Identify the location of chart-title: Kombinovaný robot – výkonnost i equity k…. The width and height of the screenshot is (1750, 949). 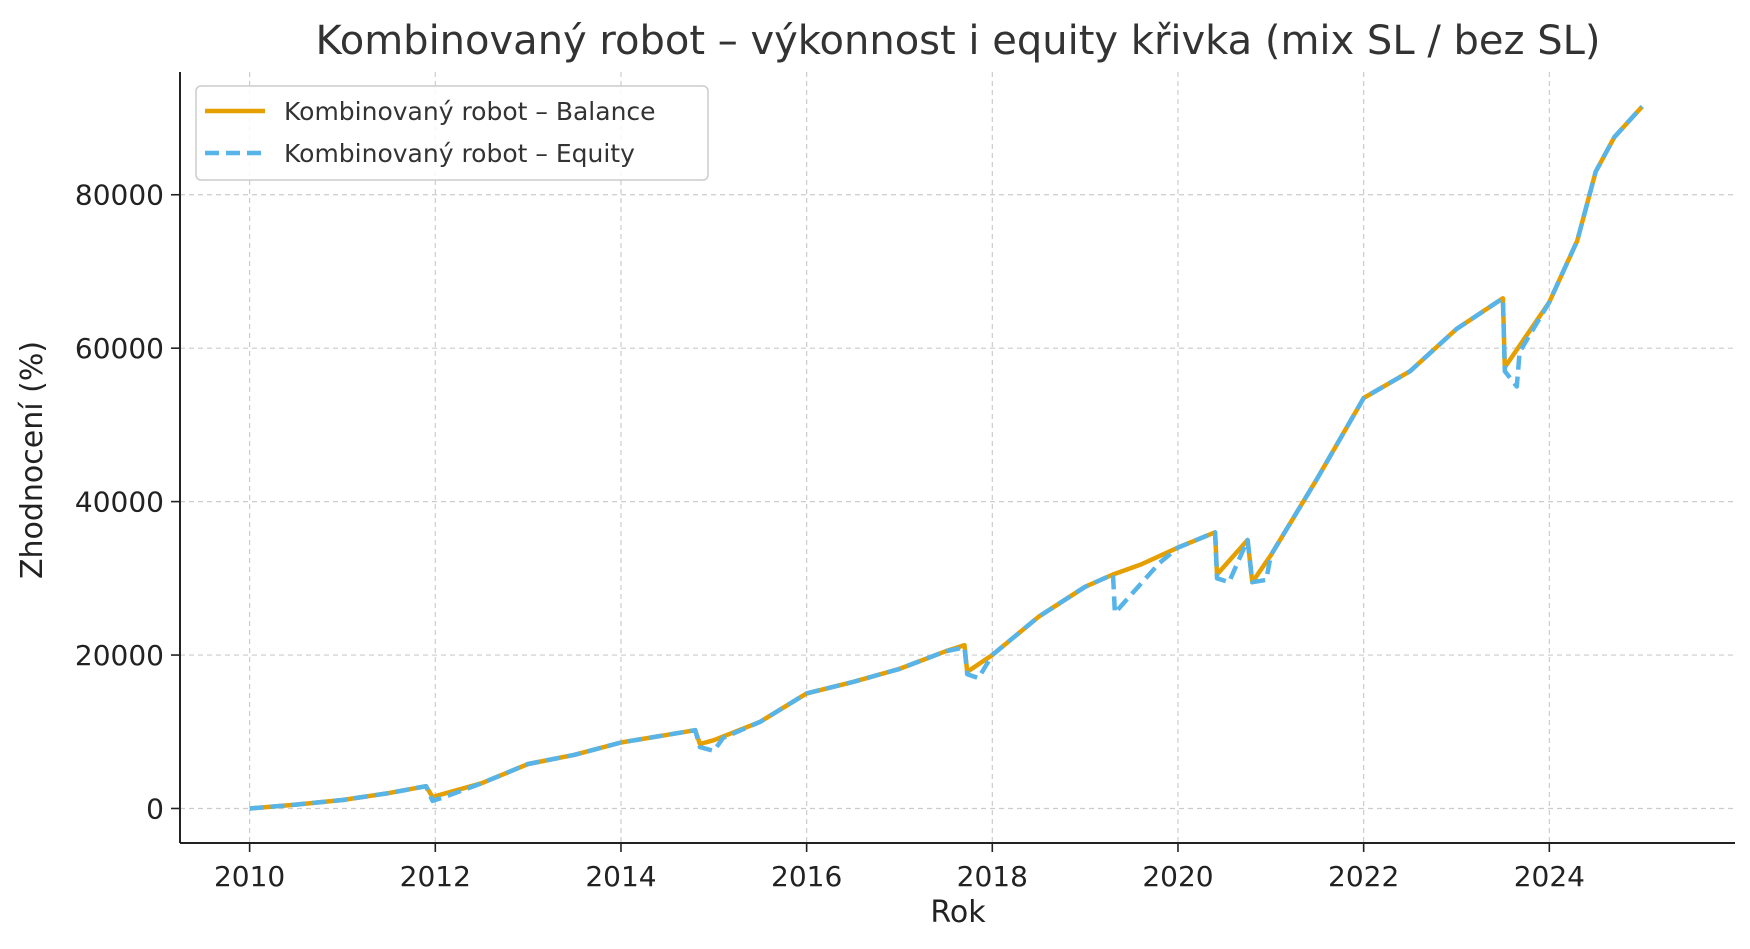
(958, 41).